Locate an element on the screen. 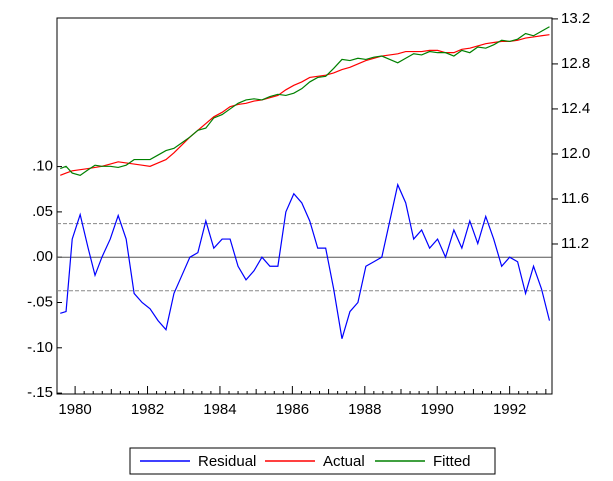  x-tick-label: 1992 is located at coordinates (509, 409).